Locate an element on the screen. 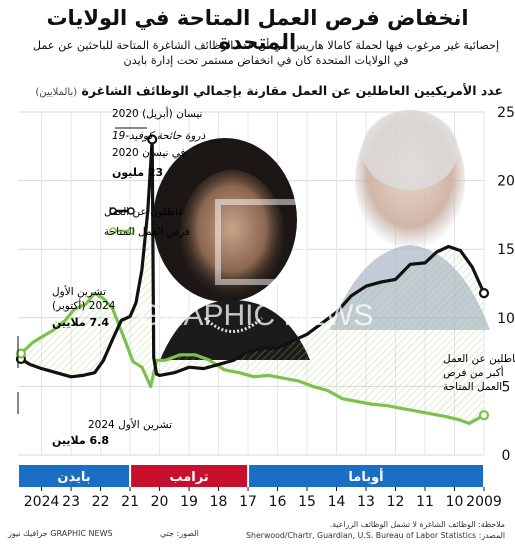  x-tick-label-2020: 20 is located at coordinates (160, 502).